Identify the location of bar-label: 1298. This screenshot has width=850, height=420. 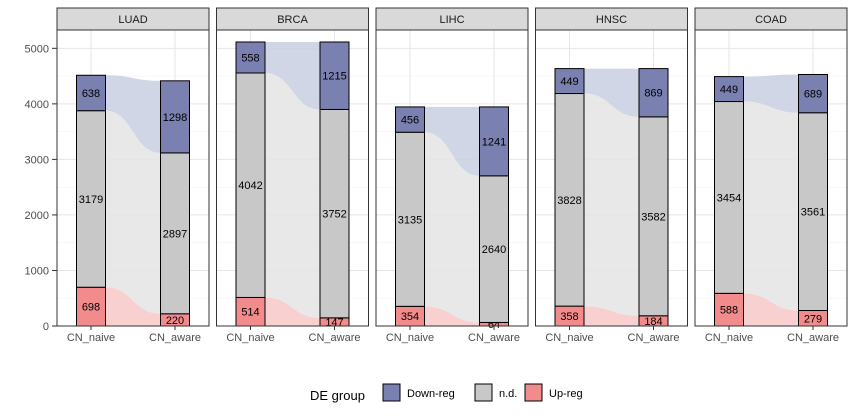
(175, 118).